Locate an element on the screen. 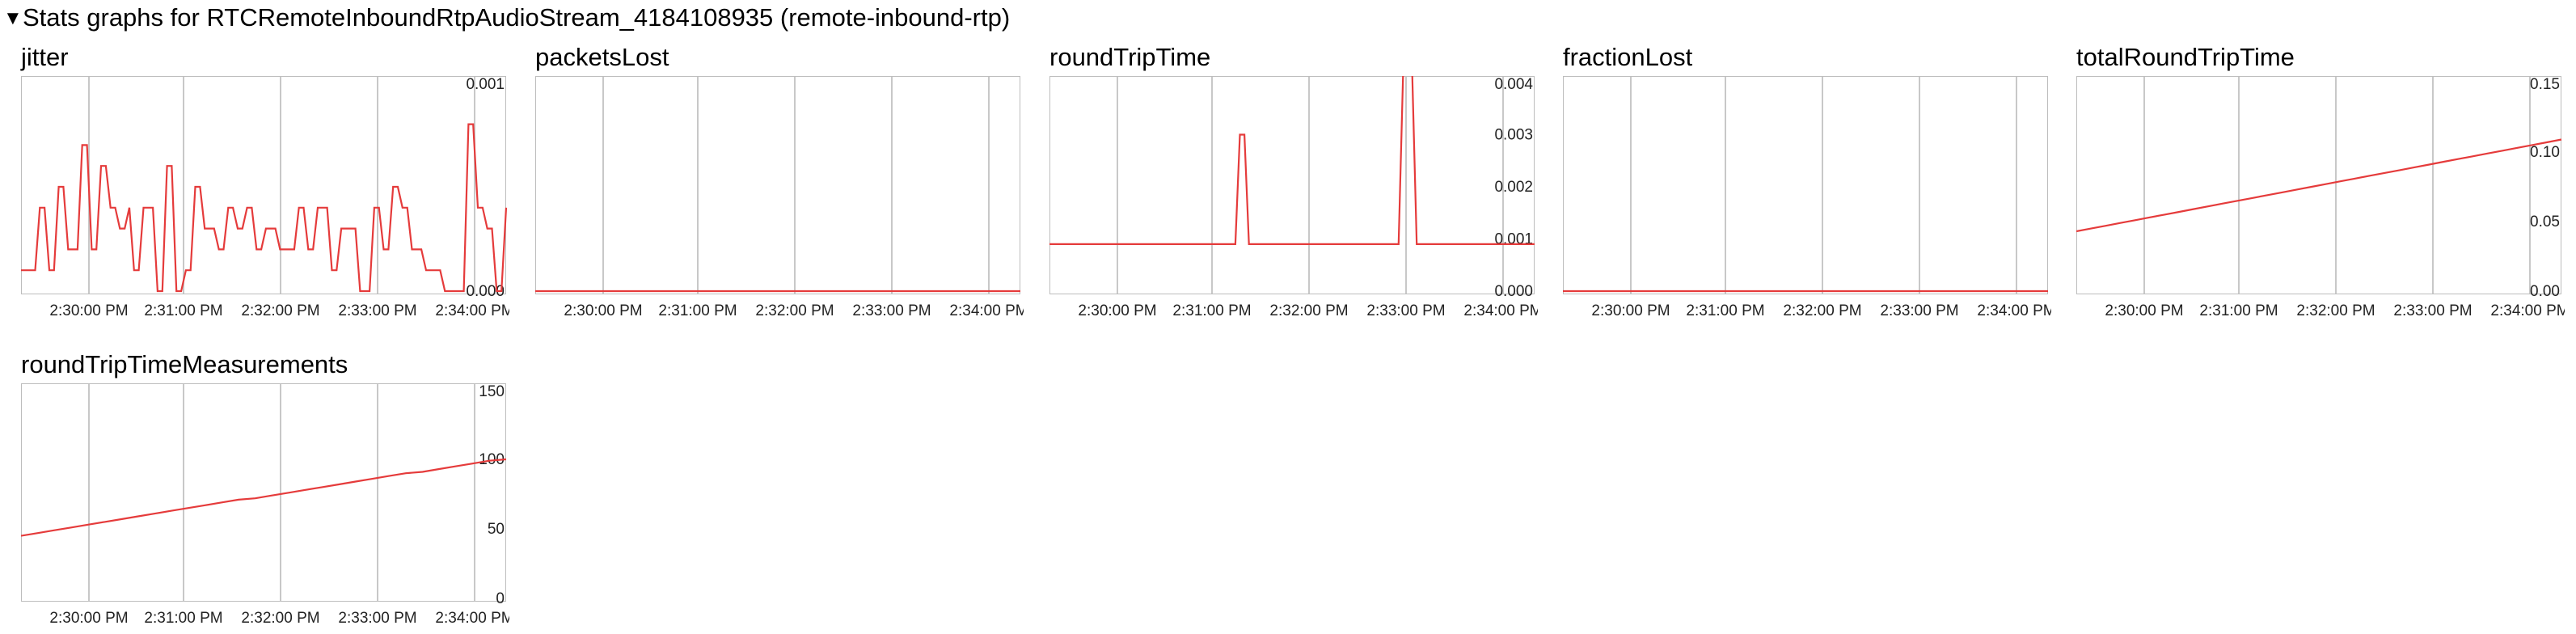  roundTripTime-series-line is located at coordinates (1292, 161).